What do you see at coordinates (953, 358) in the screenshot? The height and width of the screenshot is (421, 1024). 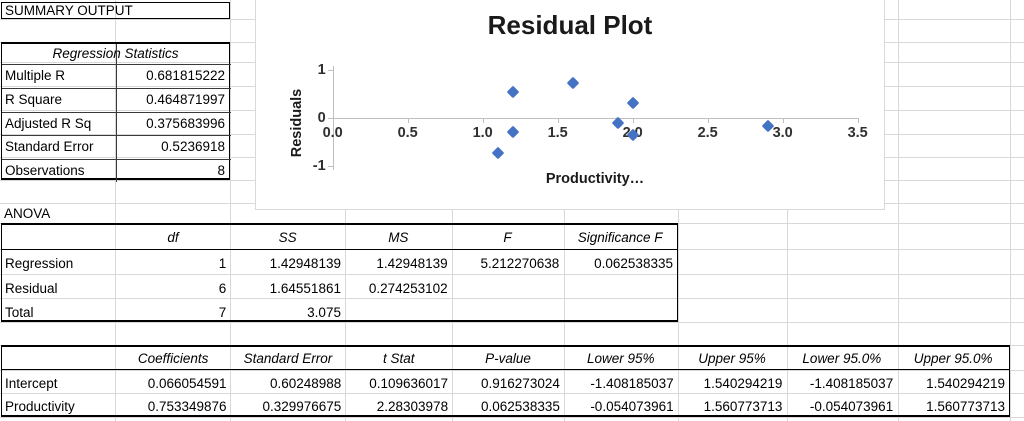 I see `coef-col-header: Upper 95.0%` at bounding box center [953, 358].